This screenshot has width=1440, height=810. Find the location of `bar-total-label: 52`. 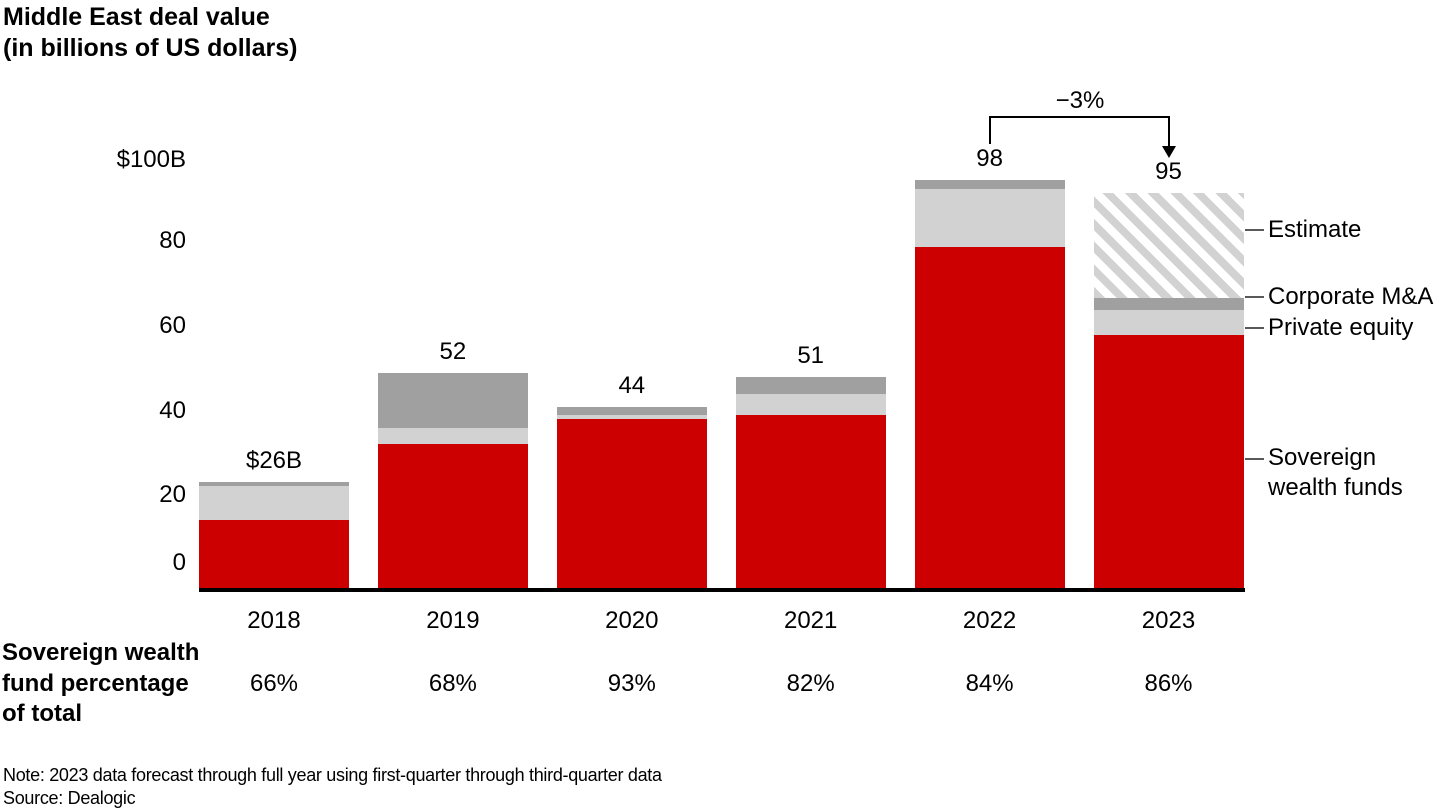

bar-total-label: 52 is located at coordinates (453, 352).